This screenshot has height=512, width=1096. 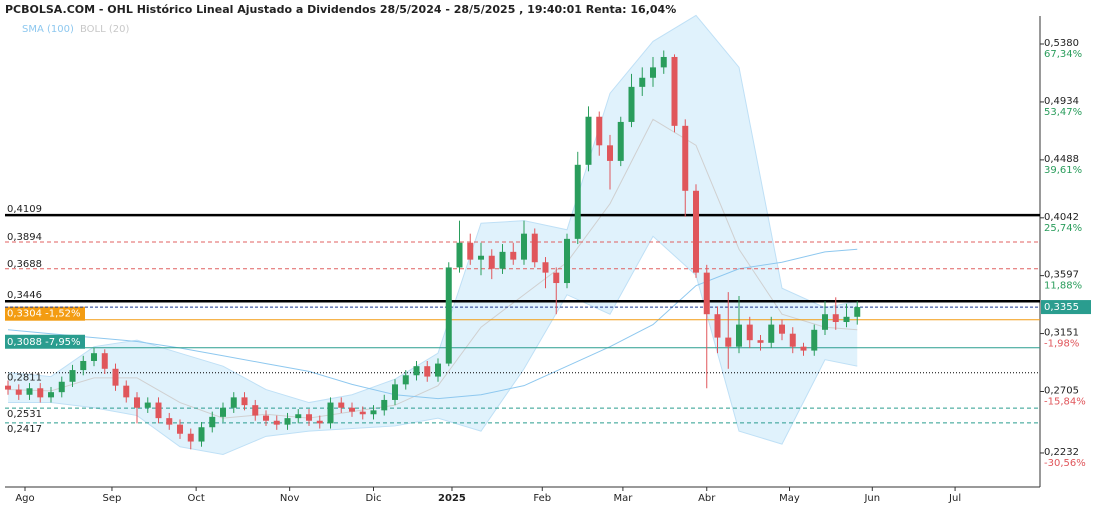 What do you see at coordinates (1065, 402) in the screenshot?
I see `y-tick-change: -15,84%` at bounding box center [1065, 402].